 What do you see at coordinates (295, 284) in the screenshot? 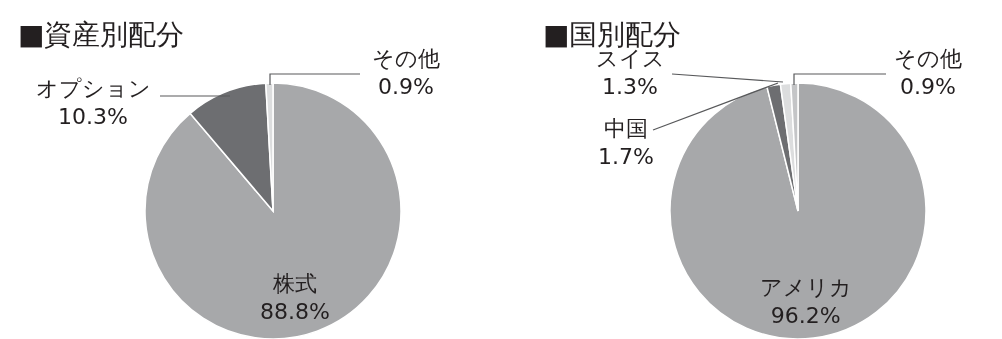
I see `slice-label: 株式` at bounding box center [295, 284].